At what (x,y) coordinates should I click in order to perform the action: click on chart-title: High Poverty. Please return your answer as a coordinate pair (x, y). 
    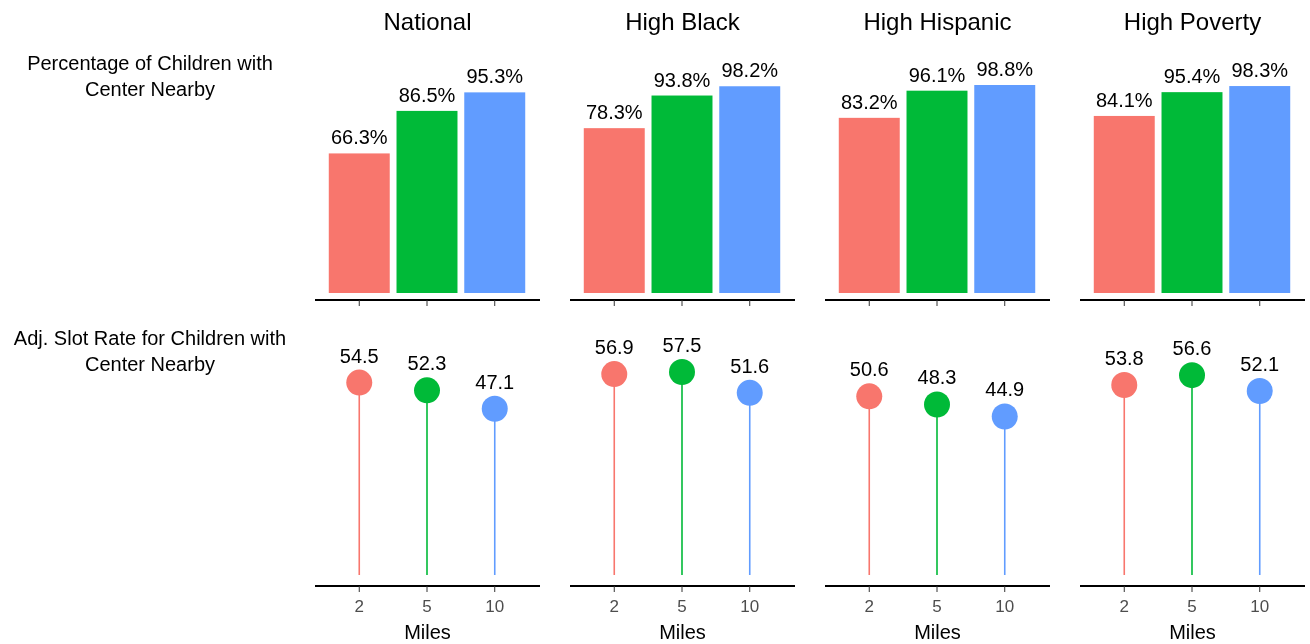
    Looking at the image, I should click on (1192, 21).